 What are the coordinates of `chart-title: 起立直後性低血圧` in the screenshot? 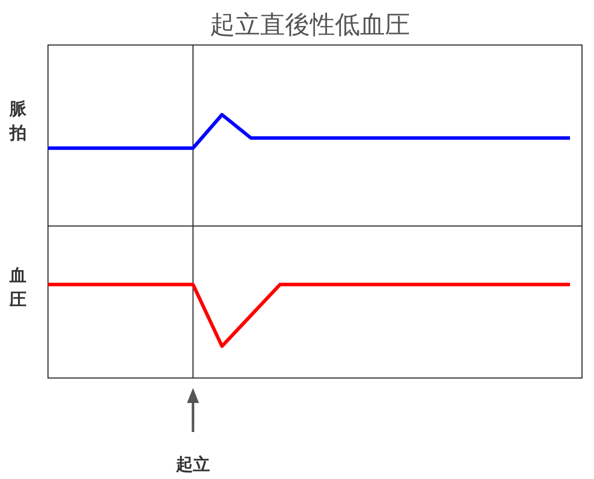 It's located at (310, 24).